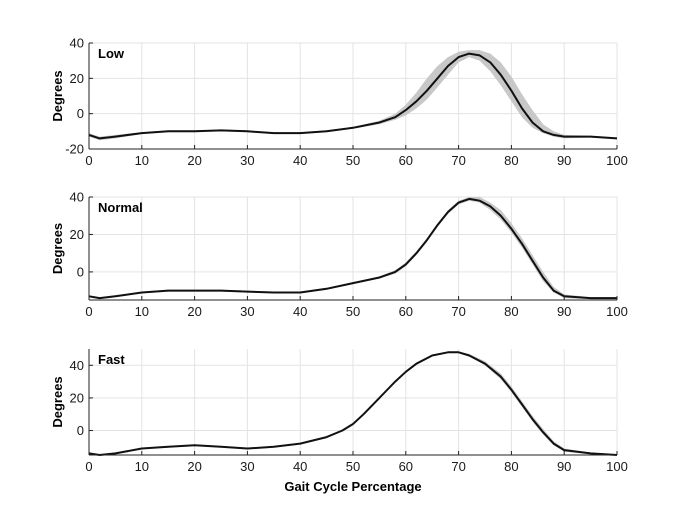 The width and height of the screenshot is (682, 512). I want to click on std-band, so click(353, 95).